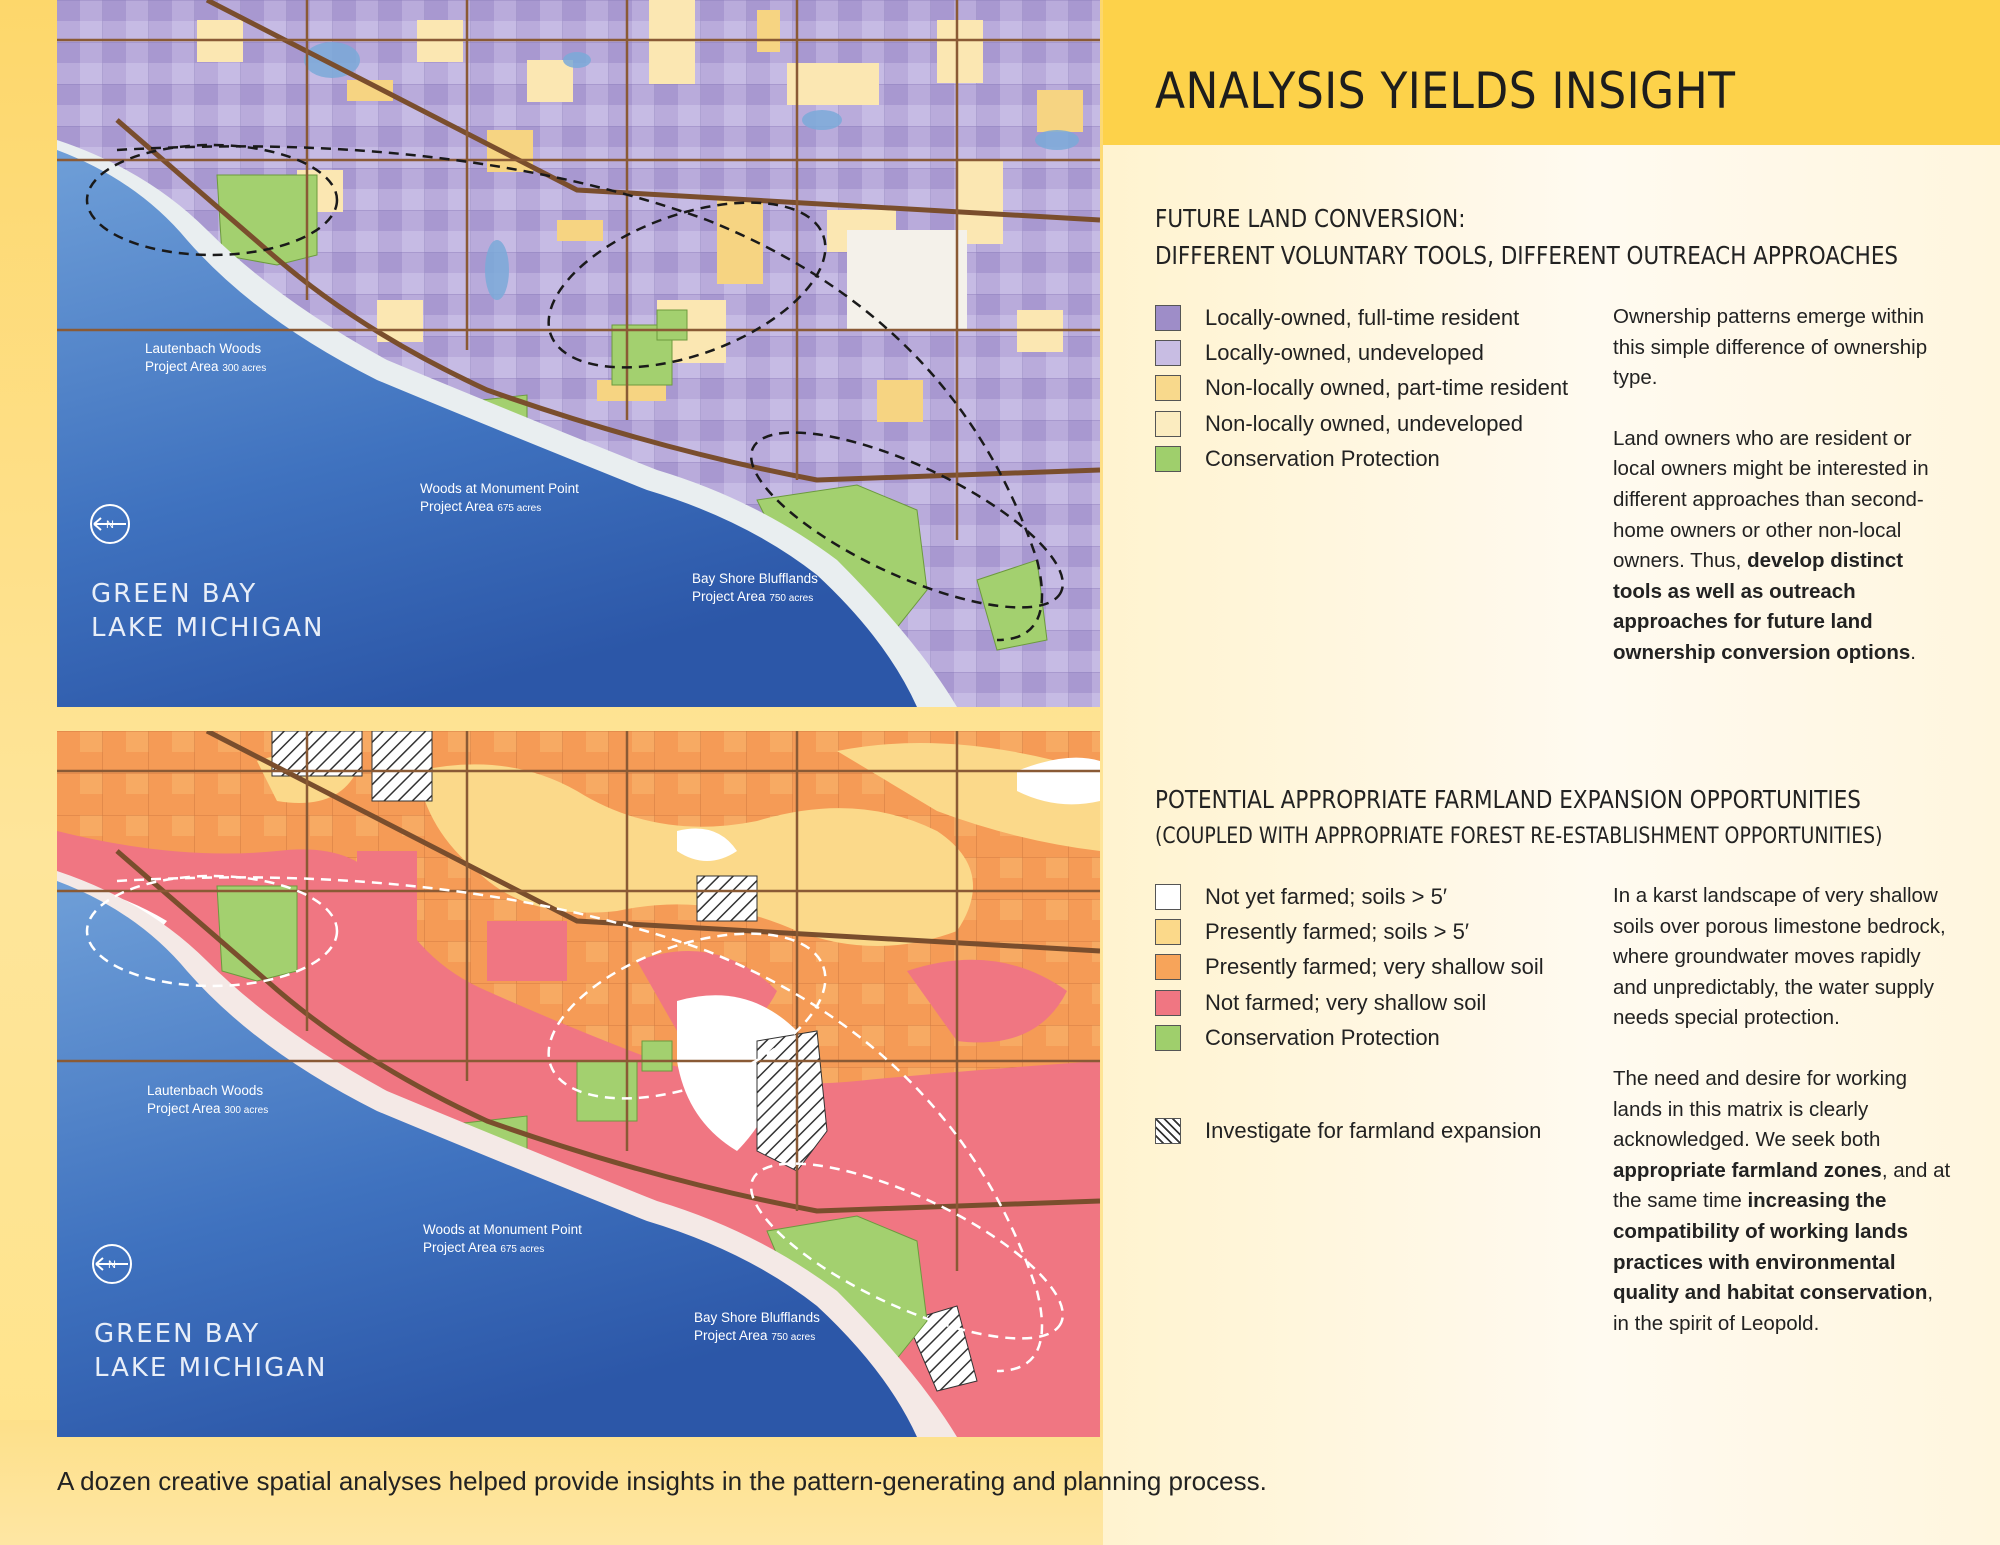 The width and height of the screenshot is (2000, 1545). Describe the element at coordinates (1361, 352) in the screenshot. I see `legend-item: Locally-owned, undeveloped` at that location.